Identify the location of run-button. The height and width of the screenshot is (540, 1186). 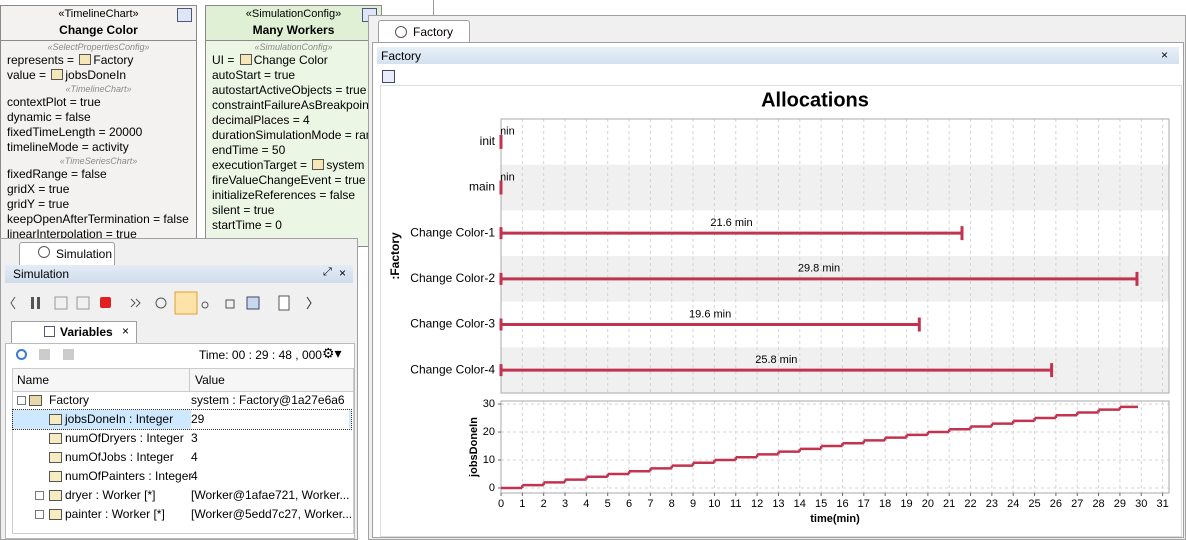
(135, 303).